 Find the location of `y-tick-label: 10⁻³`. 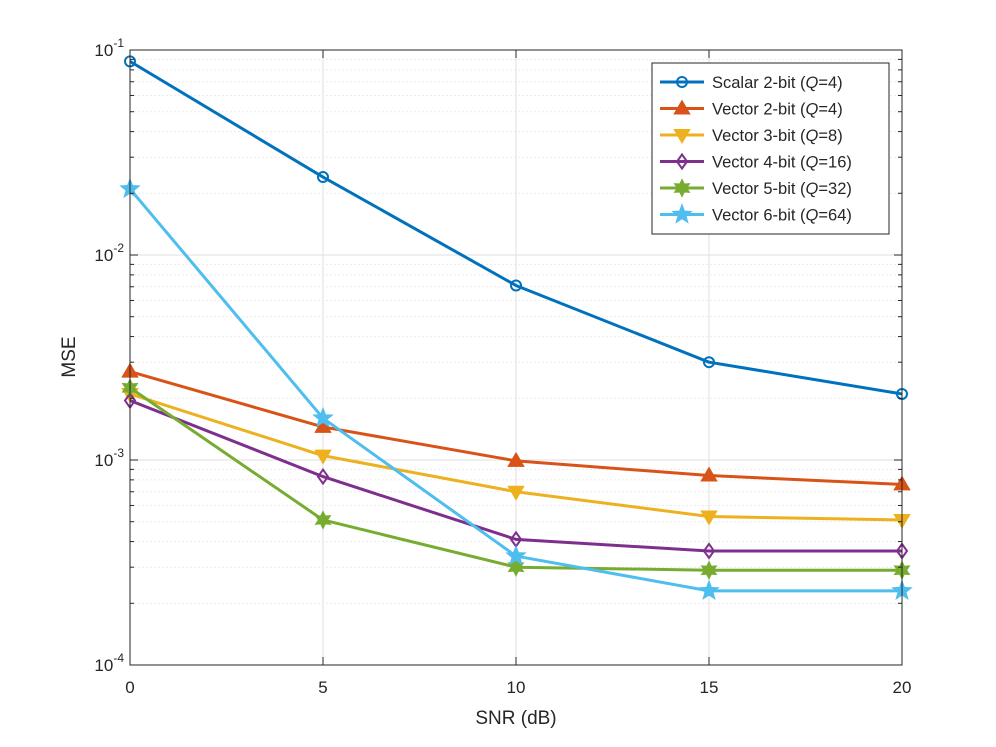

y-tick-label: 10⁻³ is located at coordinates (109, 458).